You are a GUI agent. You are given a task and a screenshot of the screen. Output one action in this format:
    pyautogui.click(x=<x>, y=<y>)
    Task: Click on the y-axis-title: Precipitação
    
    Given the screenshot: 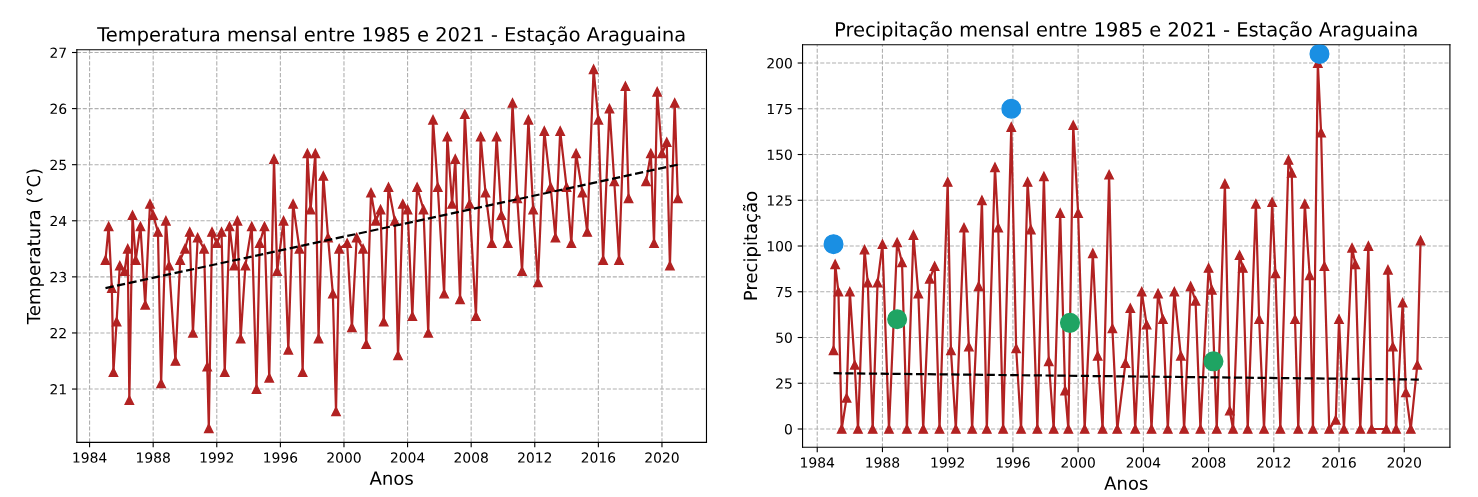 What is the action you would take?
    pyautogui.click(x=751, y=245)
    